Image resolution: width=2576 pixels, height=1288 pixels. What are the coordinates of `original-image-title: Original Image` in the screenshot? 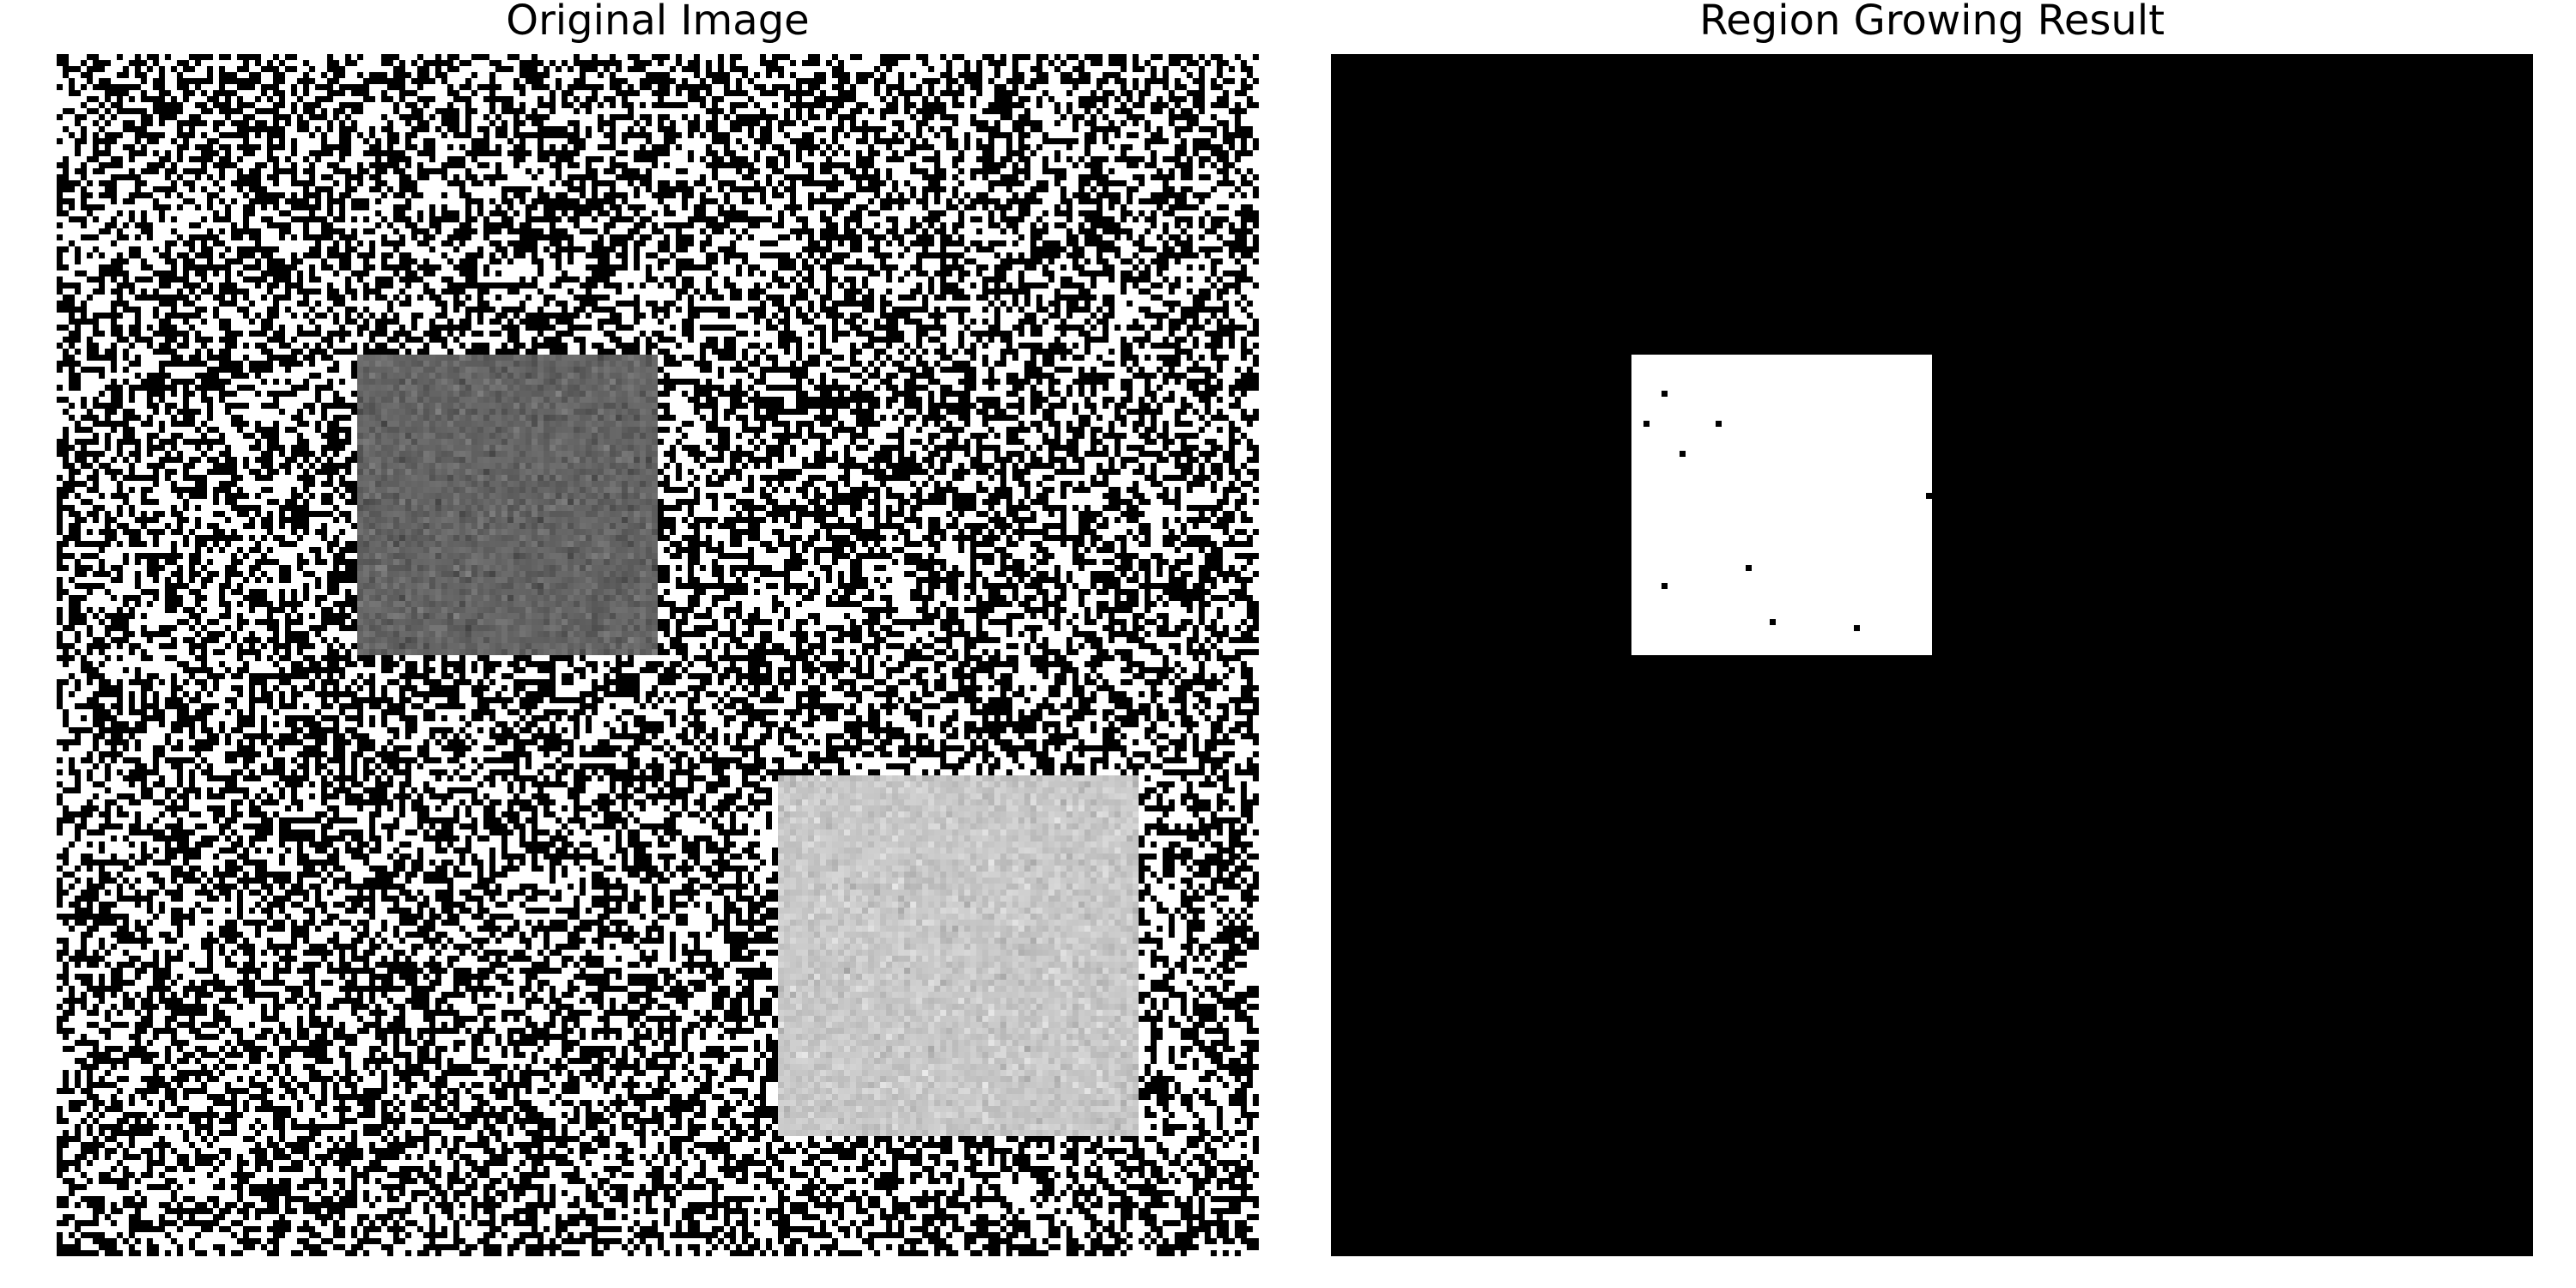 It's located at (658, 21).